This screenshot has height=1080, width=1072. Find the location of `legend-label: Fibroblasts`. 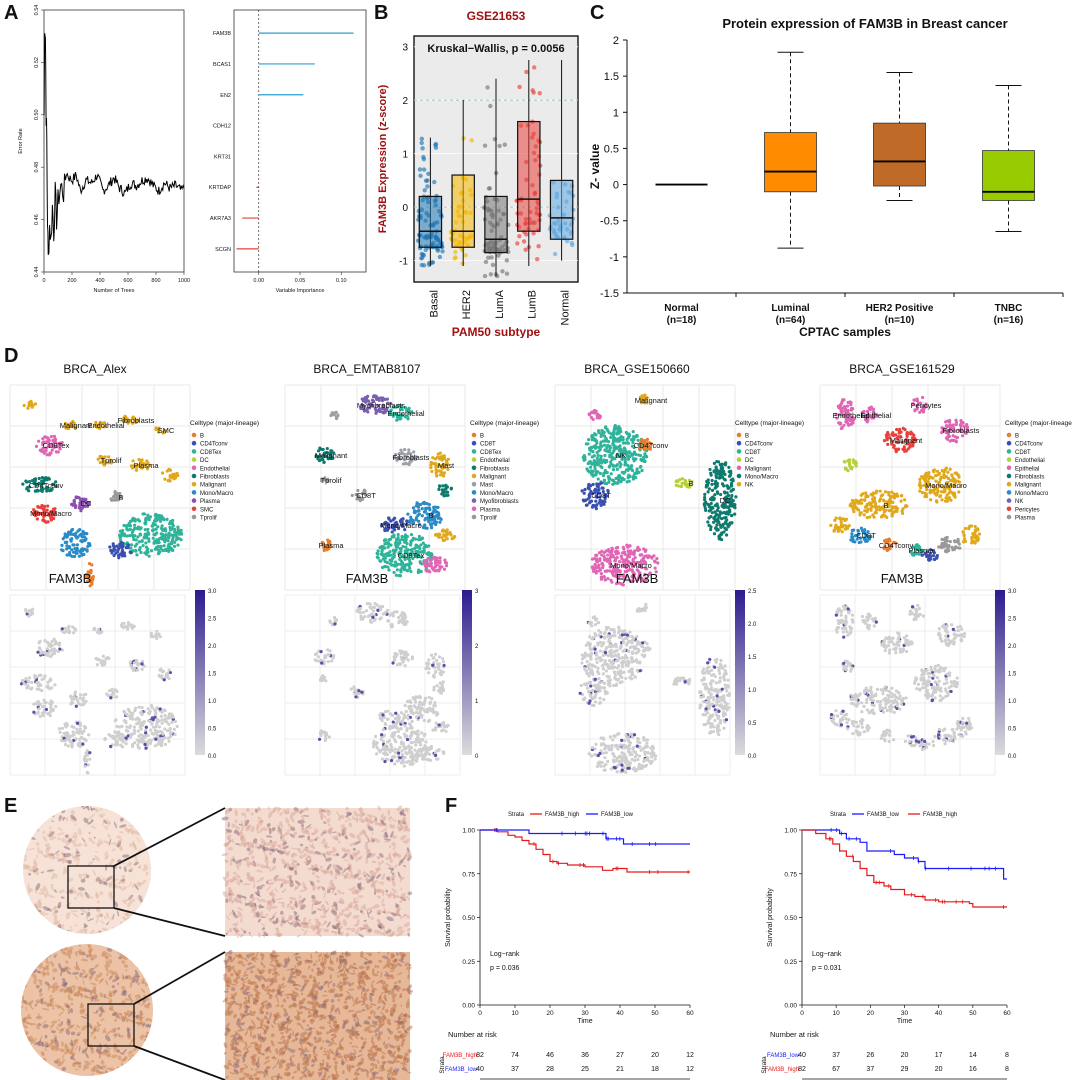

legend-label: Fibroblasts is located at coordinates (214, 478).